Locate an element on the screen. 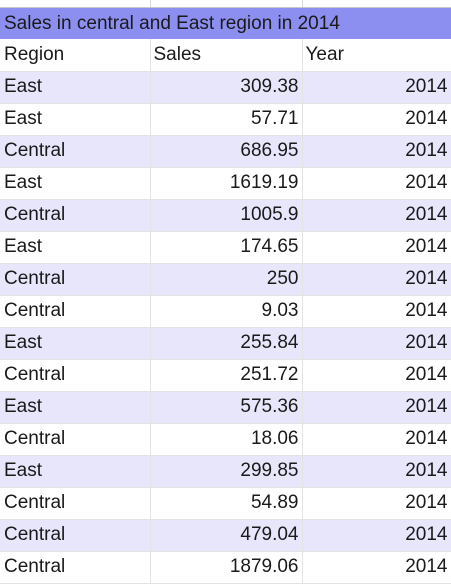 Image resolution: width=451 pixels, height=587 pixels. sales-cell: 299.85 is located at coordinates (226, 471).